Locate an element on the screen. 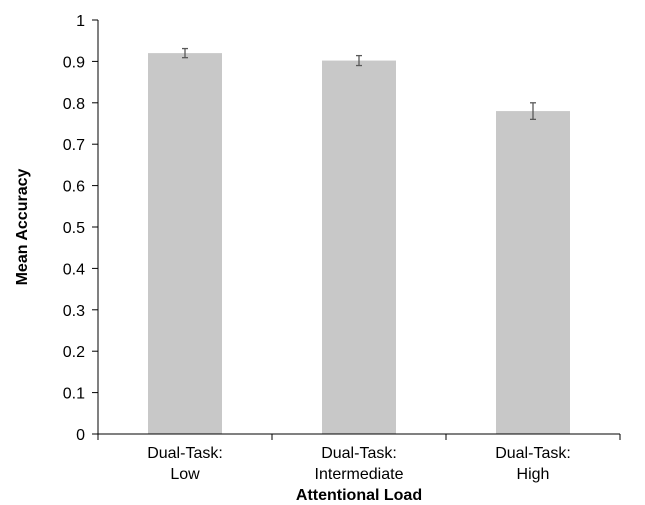  y-tick-label: 0.7 is located at coordinates (74, 145).